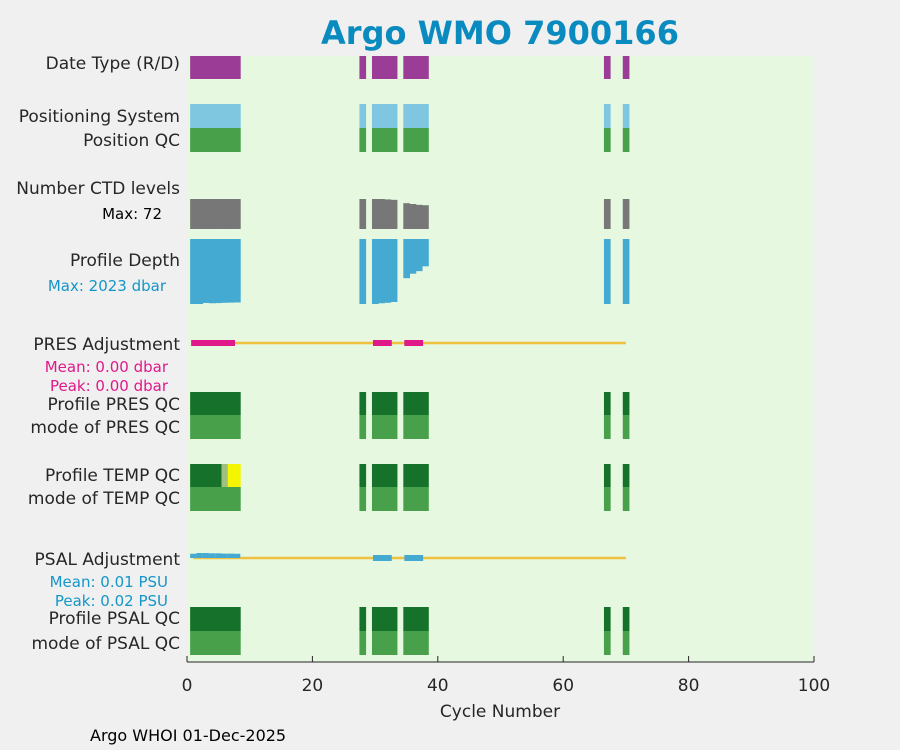  Describe the element at coordinates (689, 686) in the screenshot. I see `x-tick-label-80: 80` at that location.